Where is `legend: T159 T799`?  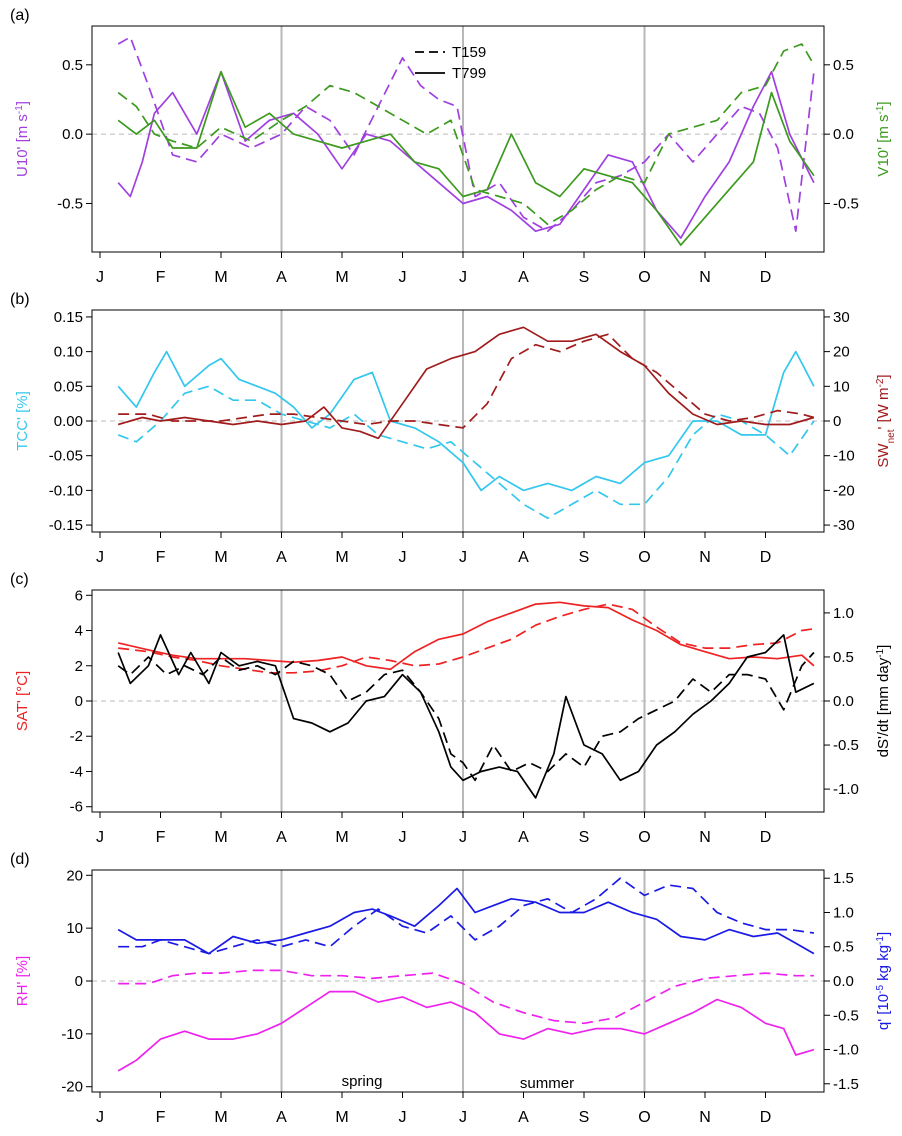
legend: T159 T799 is located at coordinates (450, 63).